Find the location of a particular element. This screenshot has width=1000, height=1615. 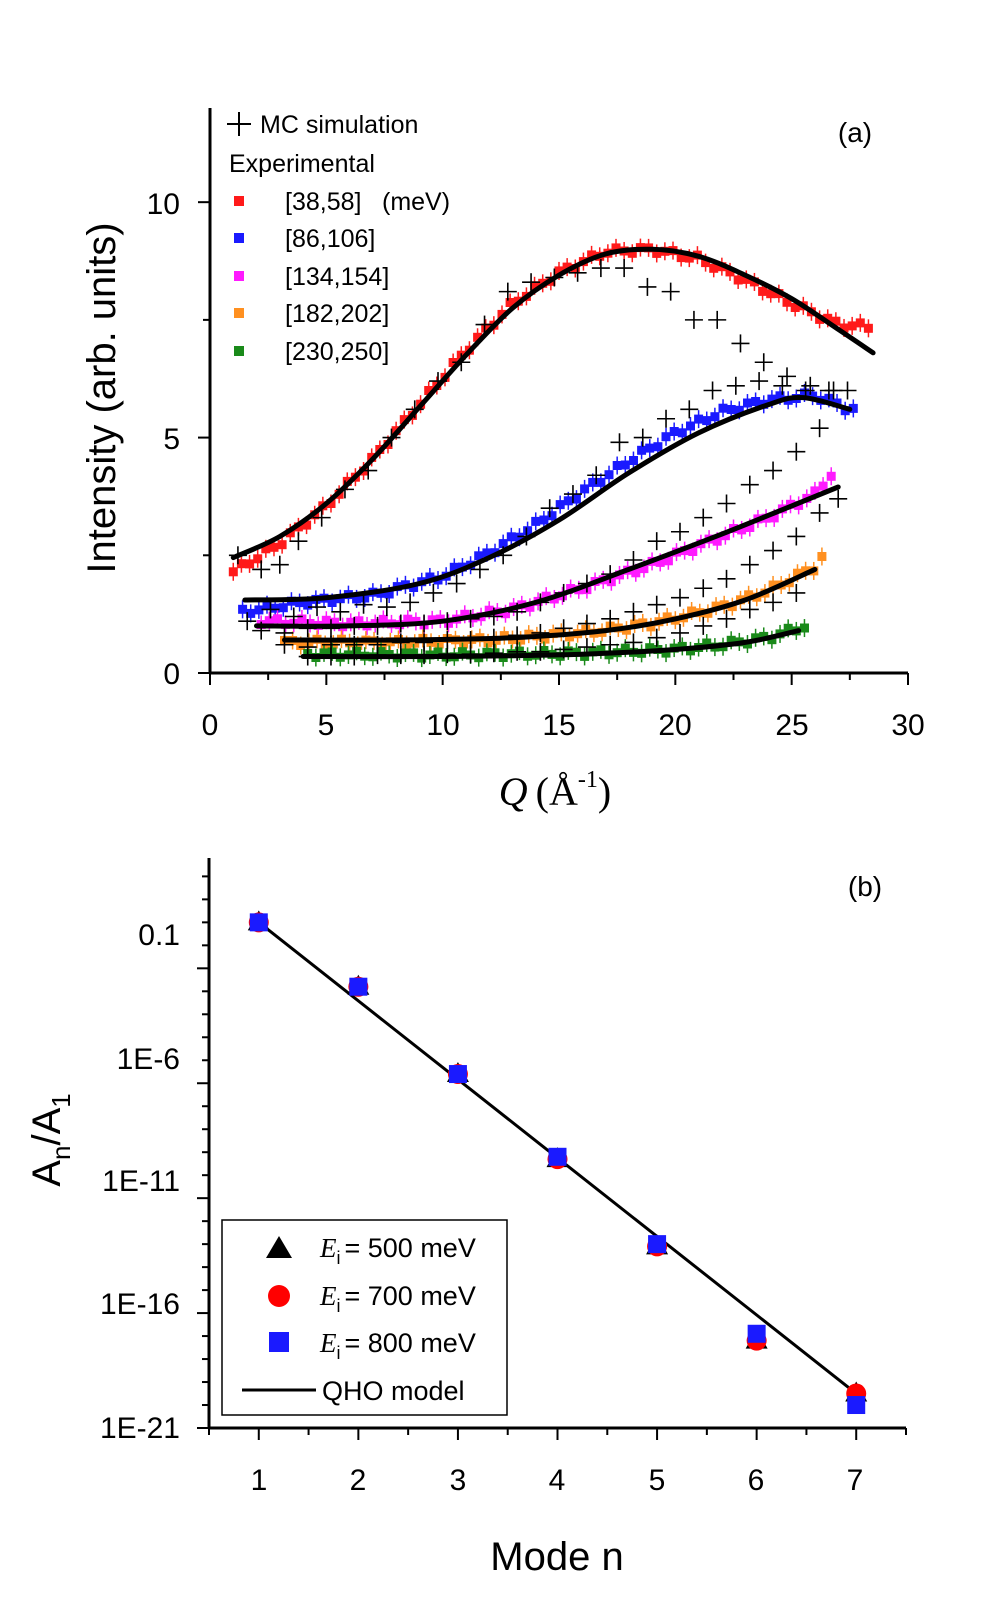

legend-experimental-header: Experimental is located at coordinates (302, 164).